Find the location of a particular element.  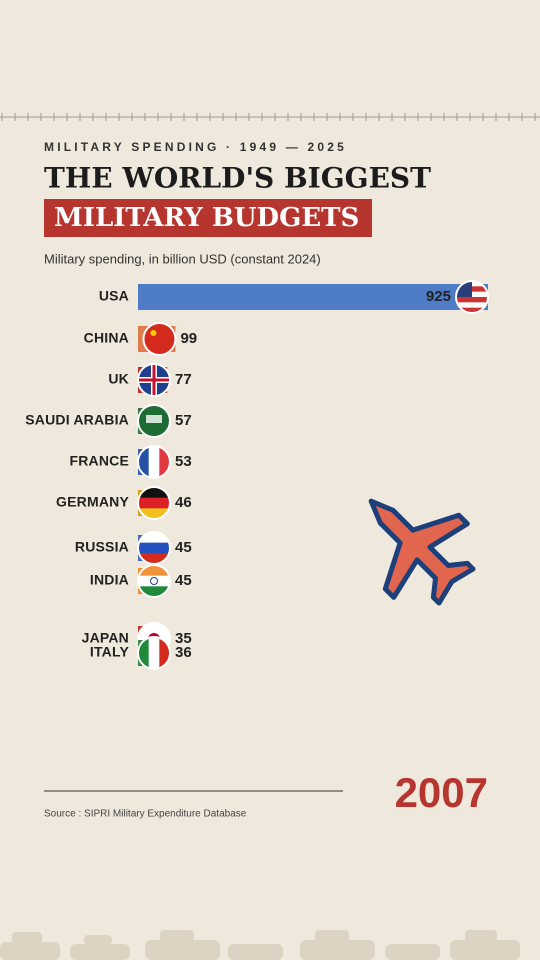

bar is located at coordinates (313, 297).